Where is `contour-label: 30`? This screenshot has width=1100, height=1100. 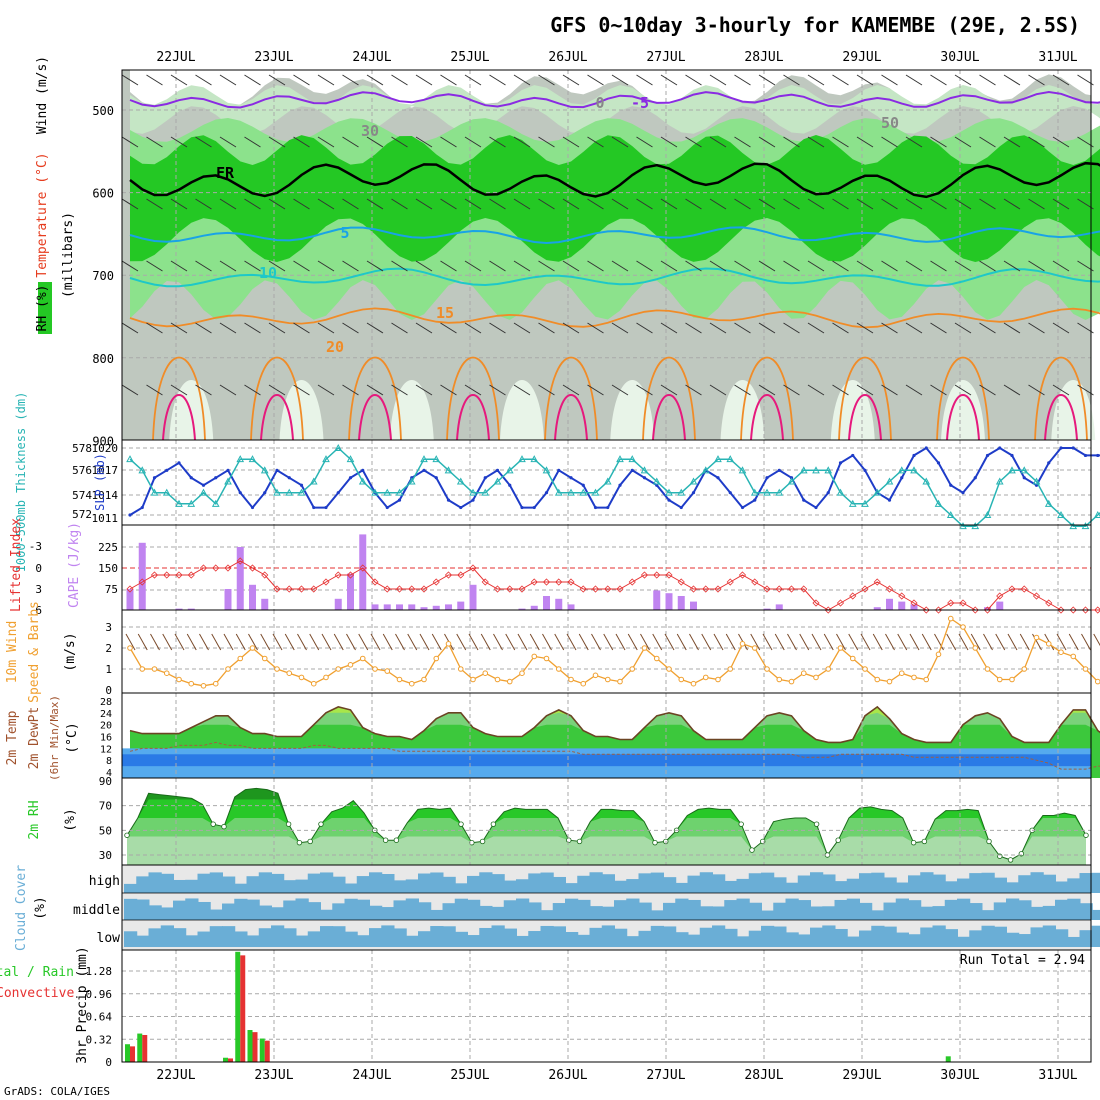
contour-label: 30 is located at coordinates (370, 131).